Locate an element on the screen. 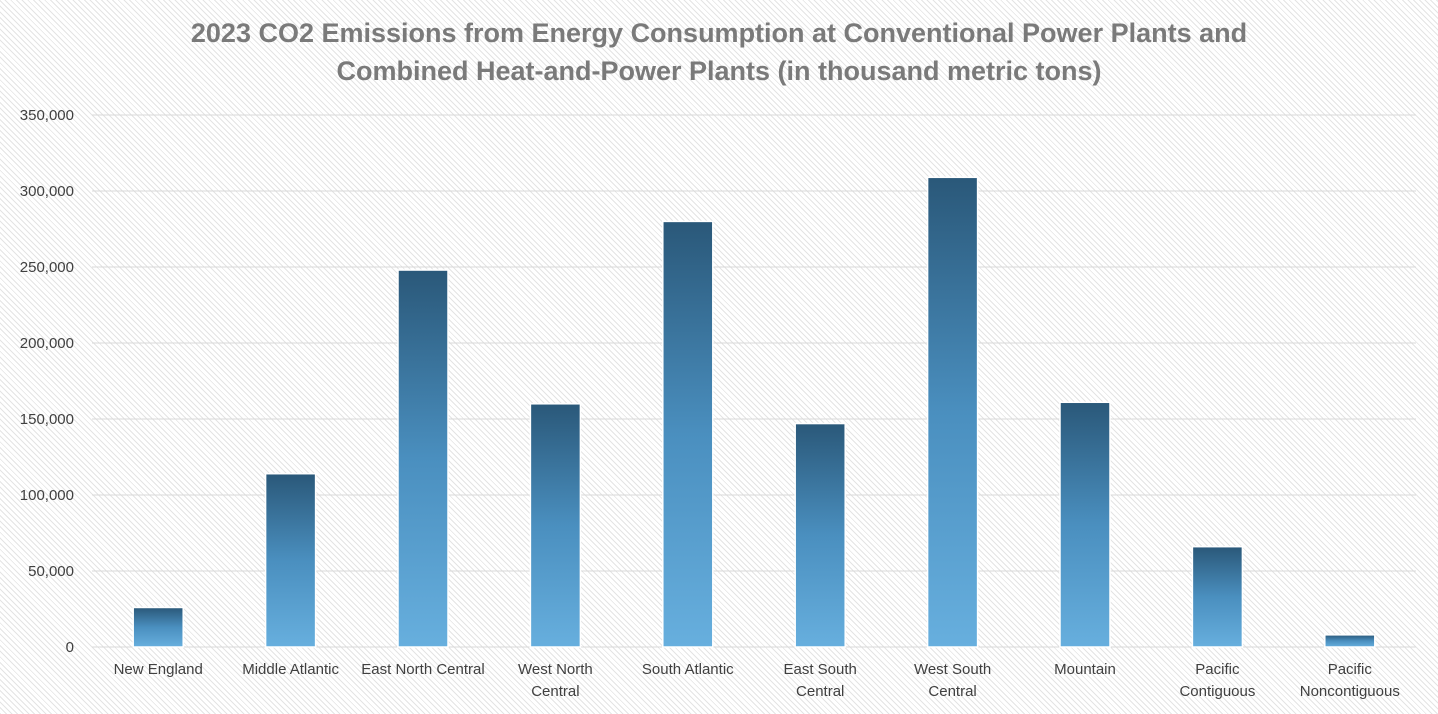 The height and width of the screenshot is (714, 1438). y-tick-label: 100,000 is located at coordinates (47, 495).